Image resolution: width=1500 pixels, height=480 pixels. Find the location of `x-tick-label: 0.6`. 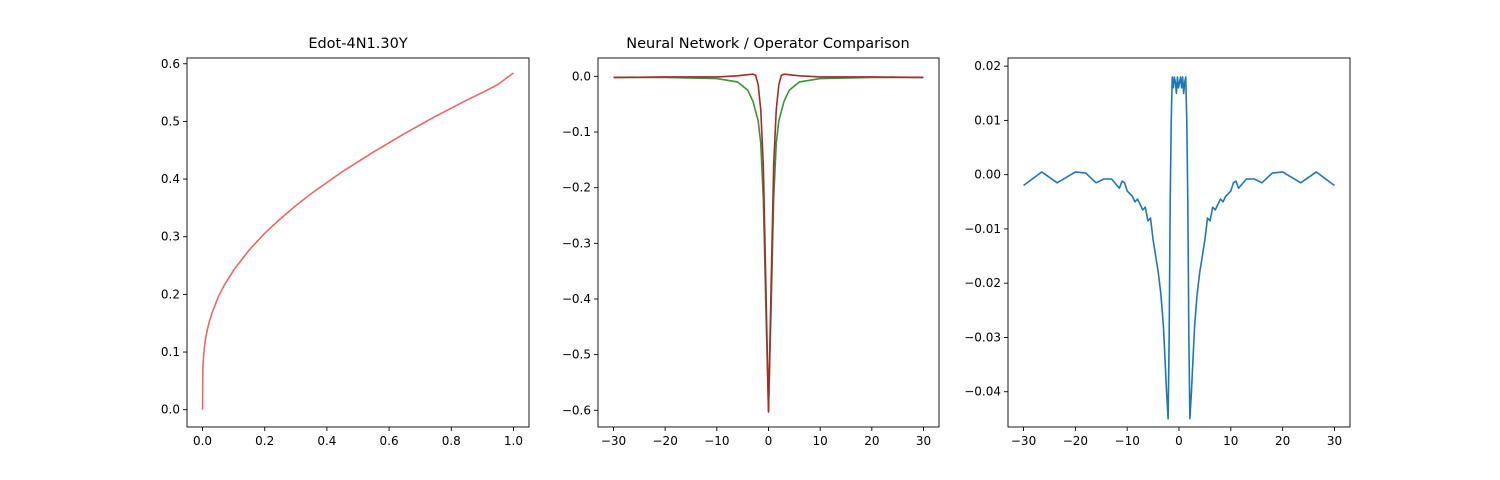

x-tick-label: 0.6 is located at coordinates (389, 441).